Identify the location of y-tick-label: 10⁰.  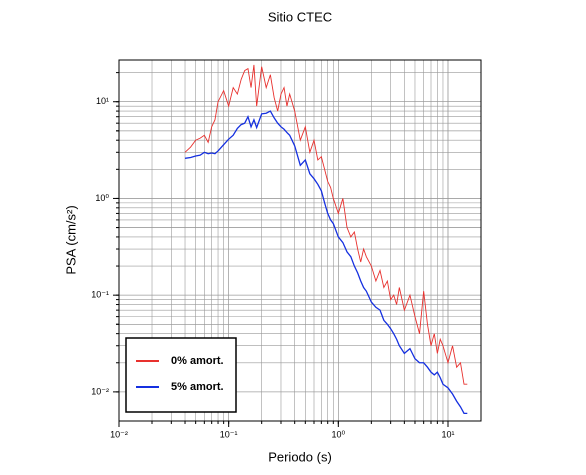
(102, 198).